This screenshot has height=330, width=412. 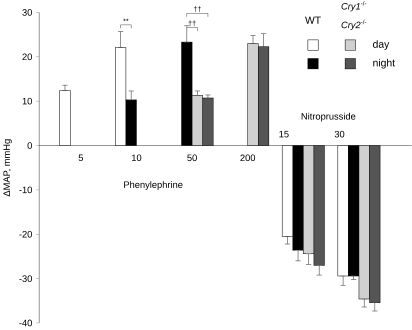 I want to click on y-tick-label: 0, so click(x=30, y=145).